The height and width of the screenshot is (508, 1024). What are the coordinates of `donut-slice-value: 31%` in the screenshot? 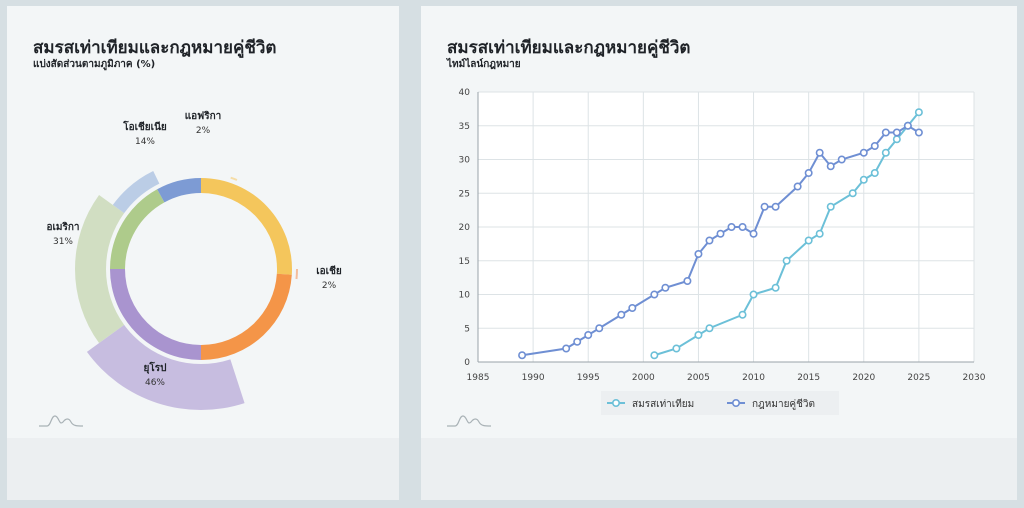 It's located at (63, 242).